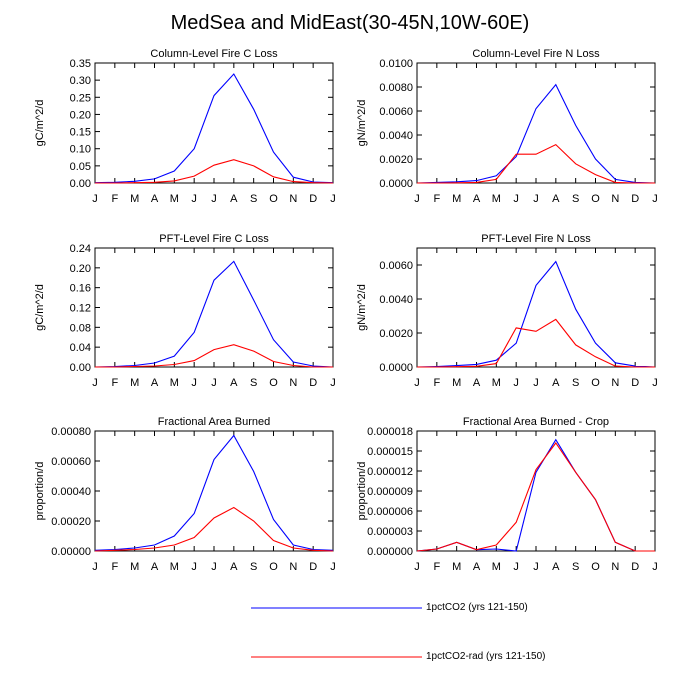 This screenshot has width=700, height=700. I want to click on y-tick-label: 0.000015, so click(390, 452).